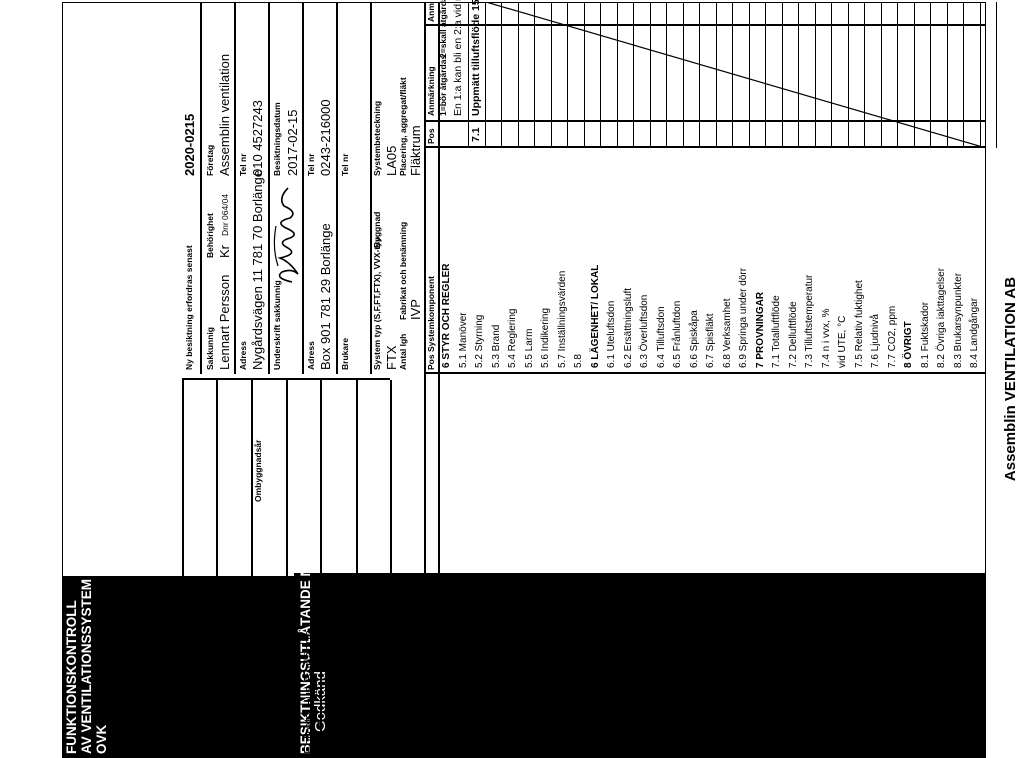  What do you see at coordinates (224, 251) in the screenshot?
I see `qualification-value: Kr` at bounding box center [224, 251].